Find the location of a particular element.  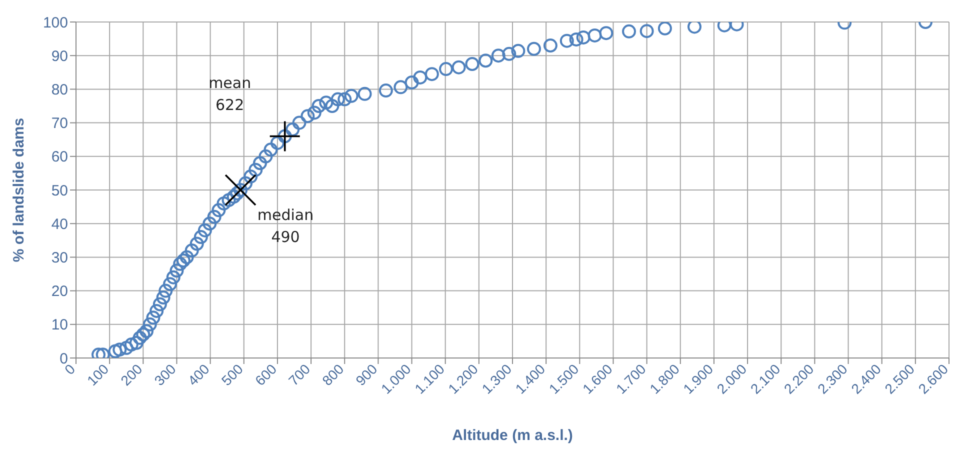

annotation: median 490 is located at coordinates (285, 226).